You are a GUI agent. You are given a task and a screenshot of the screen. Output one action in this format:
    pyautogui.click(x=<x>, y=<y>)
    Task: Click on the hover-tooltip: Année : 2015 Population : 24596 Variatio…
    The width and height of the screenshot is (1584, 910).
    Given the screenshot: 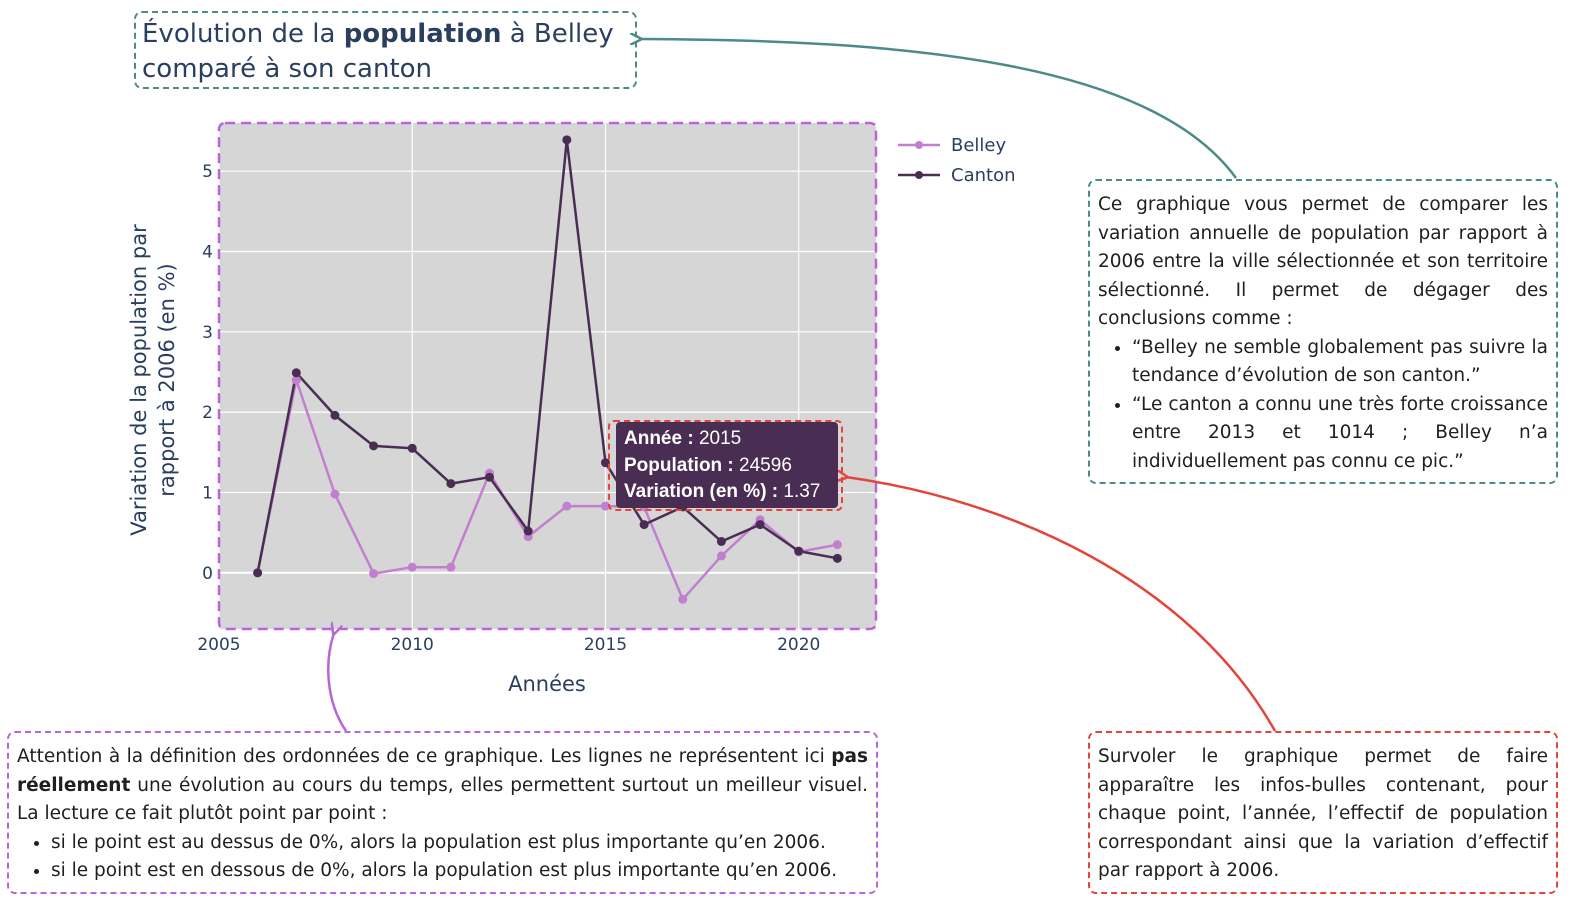 What is the action you would take?
    pyautogui.click(x=727, y=465)
    